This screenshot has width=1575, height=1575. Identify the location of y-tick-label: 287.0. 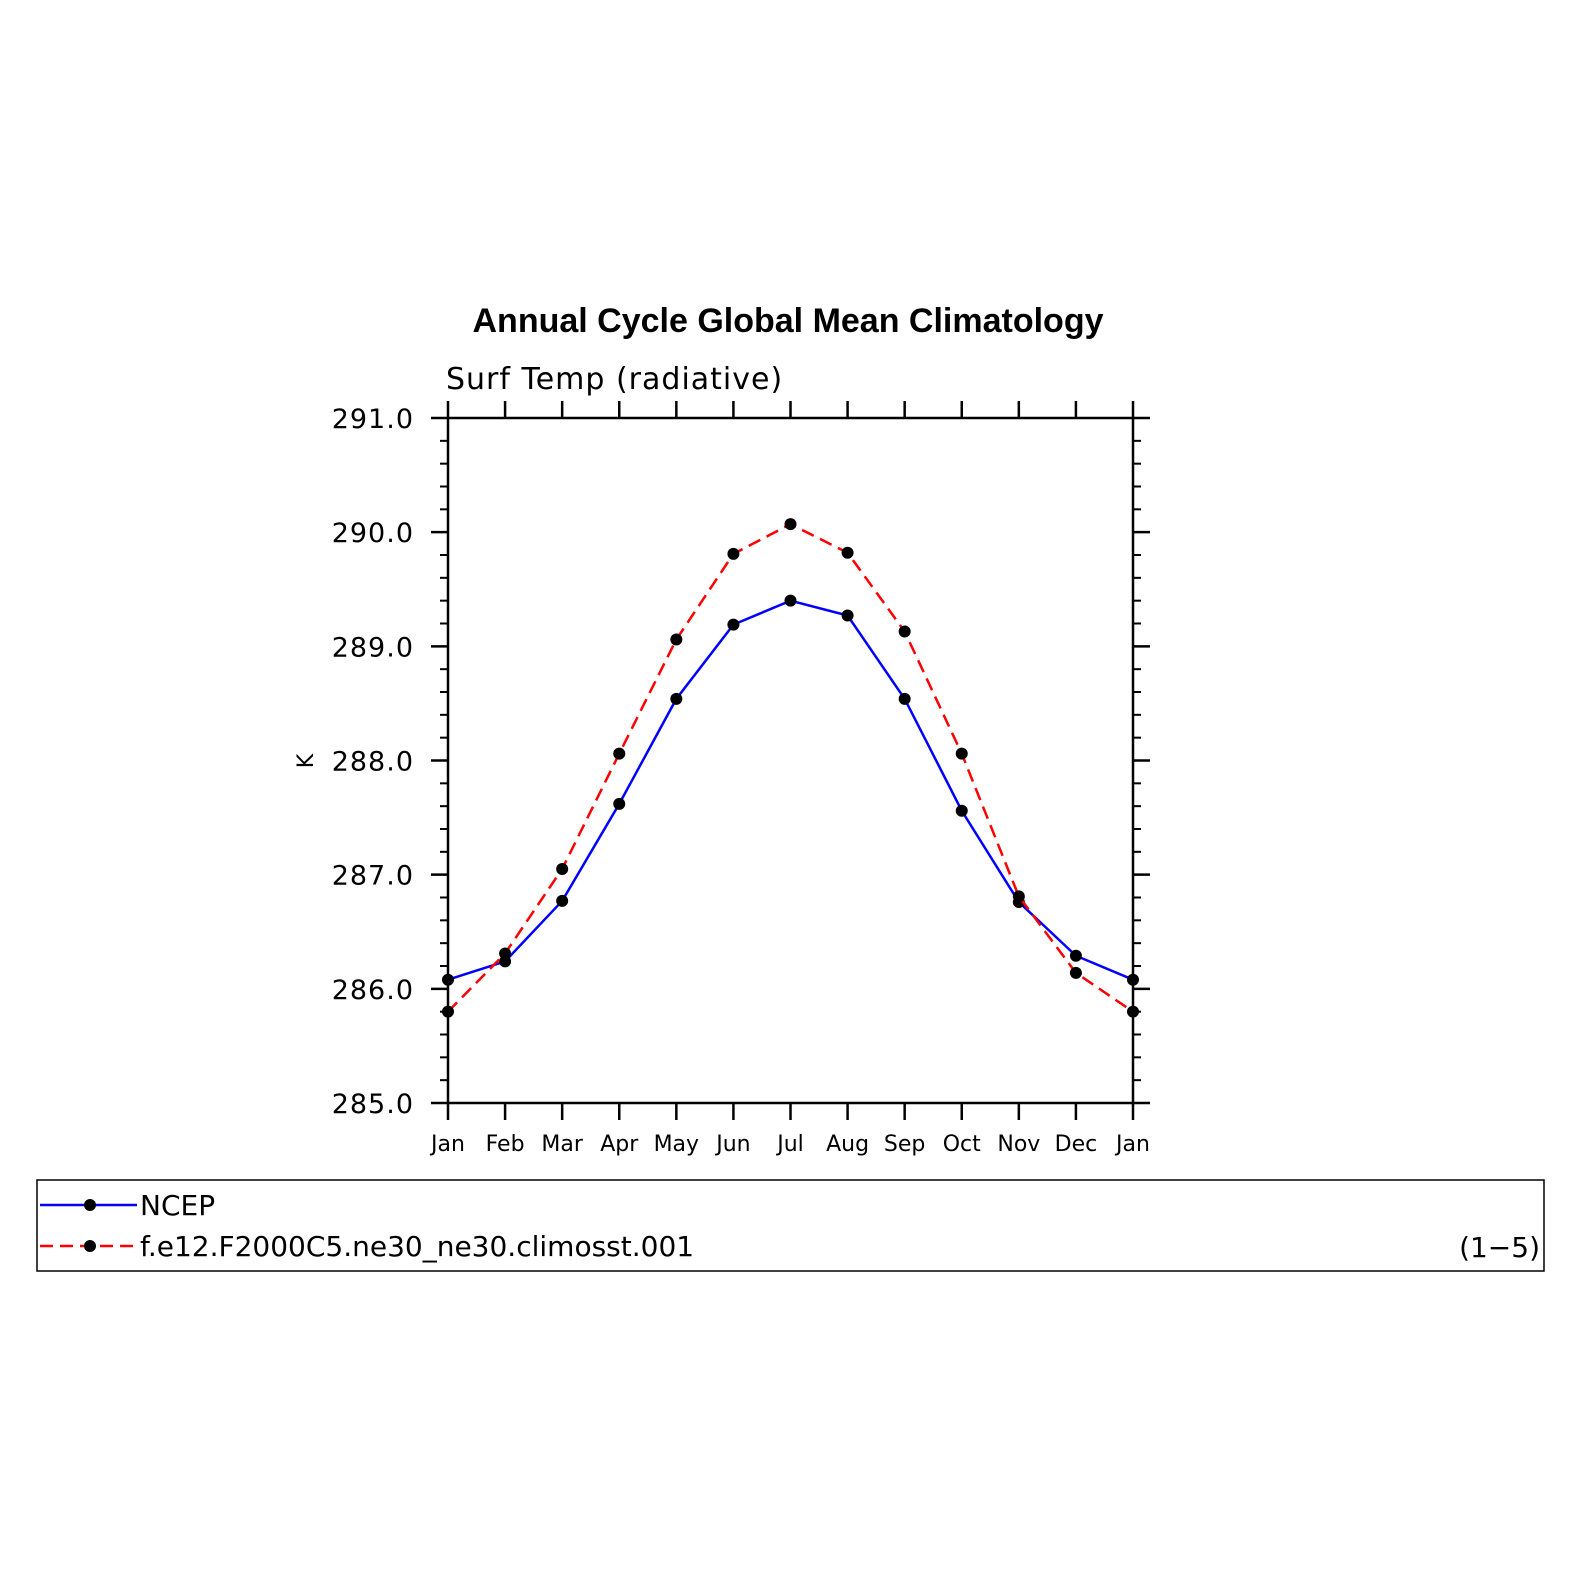
(373, 876).